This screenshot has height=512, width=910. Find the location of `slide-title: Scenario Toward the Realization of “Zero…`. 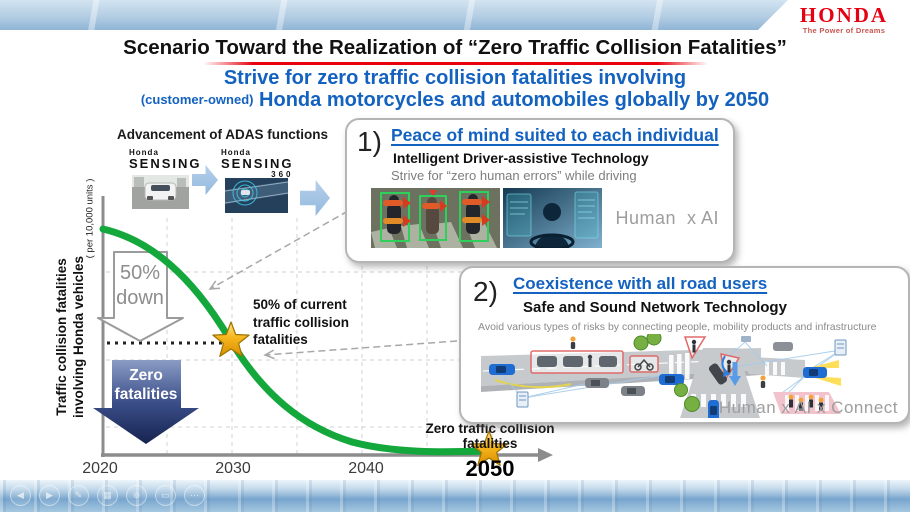

slide-title: Scenario Toward the Realization of “Zero… is located at coordinates (455, 47).